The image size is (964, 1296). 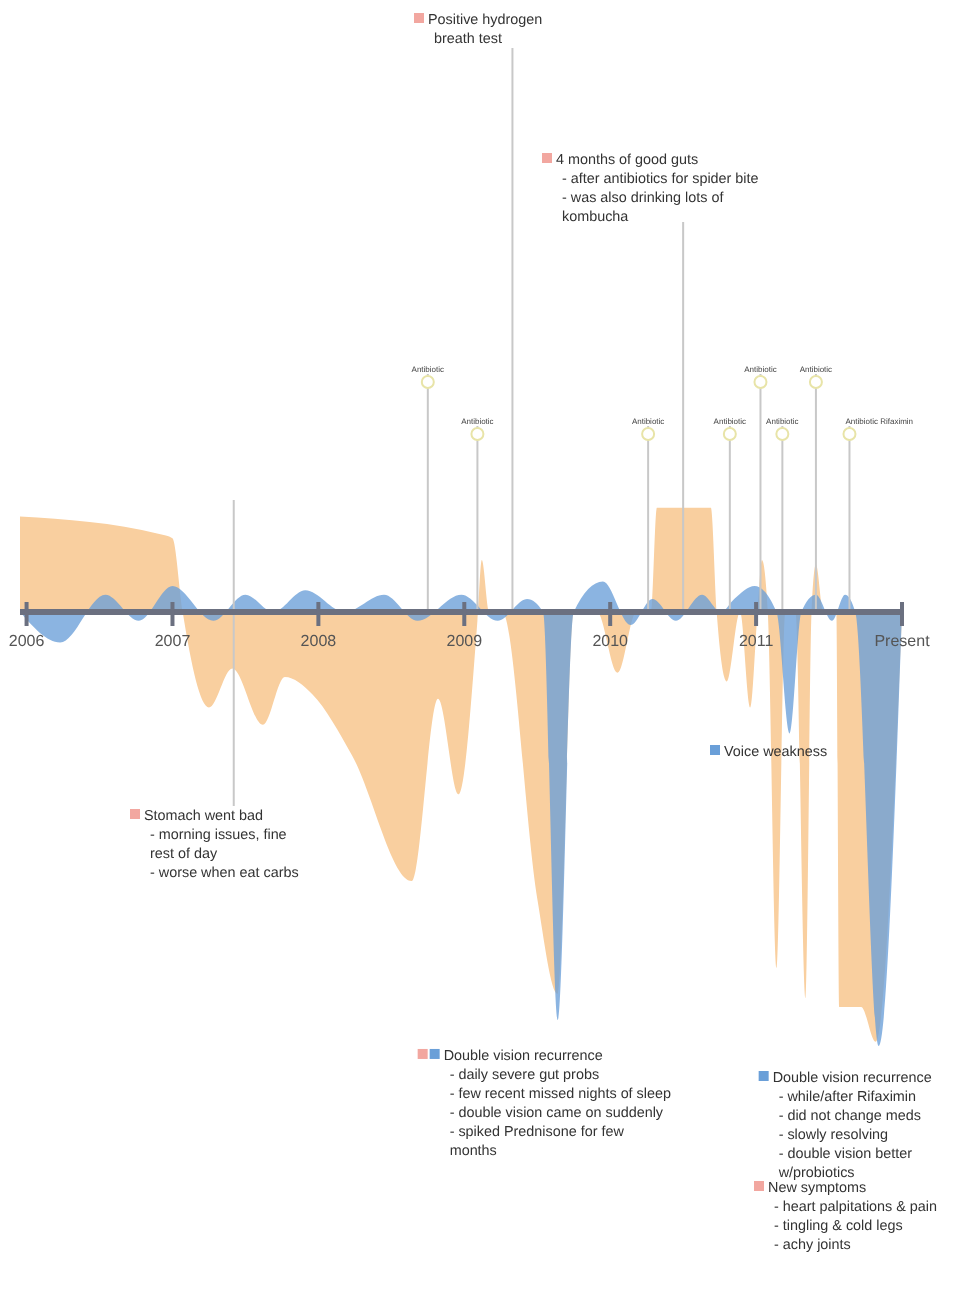 I want to click on x-tick-label: 2006, so click(x=27, y=641).